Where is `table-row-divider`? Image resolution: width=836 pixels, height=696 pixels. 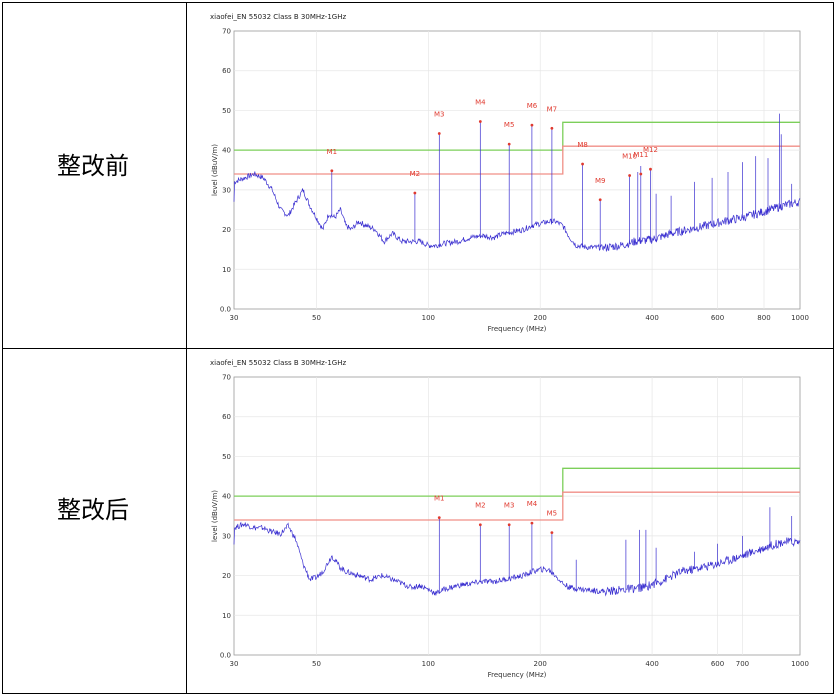 table-row-divider is located at coordinates (418, 348).